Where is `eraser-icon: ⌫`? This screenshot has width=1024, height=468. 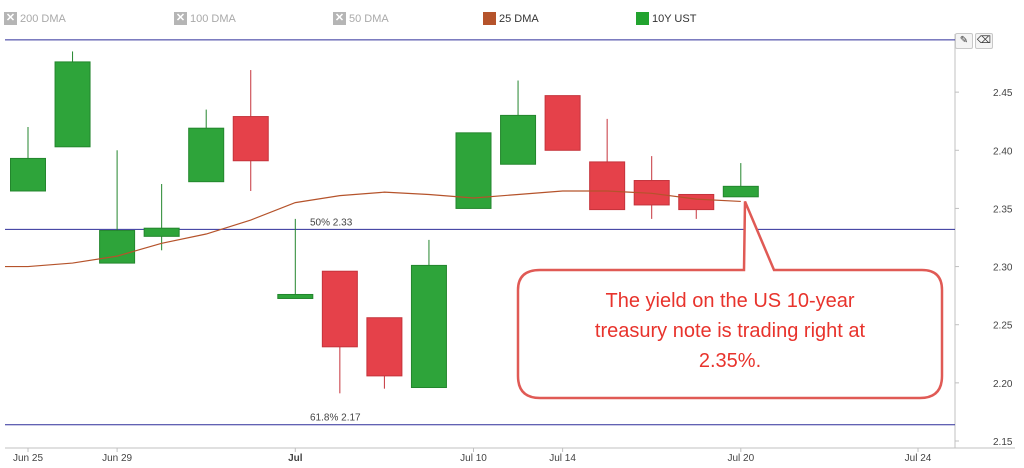
eraser-icon: ⌫ is located at coordinates (984, 41).